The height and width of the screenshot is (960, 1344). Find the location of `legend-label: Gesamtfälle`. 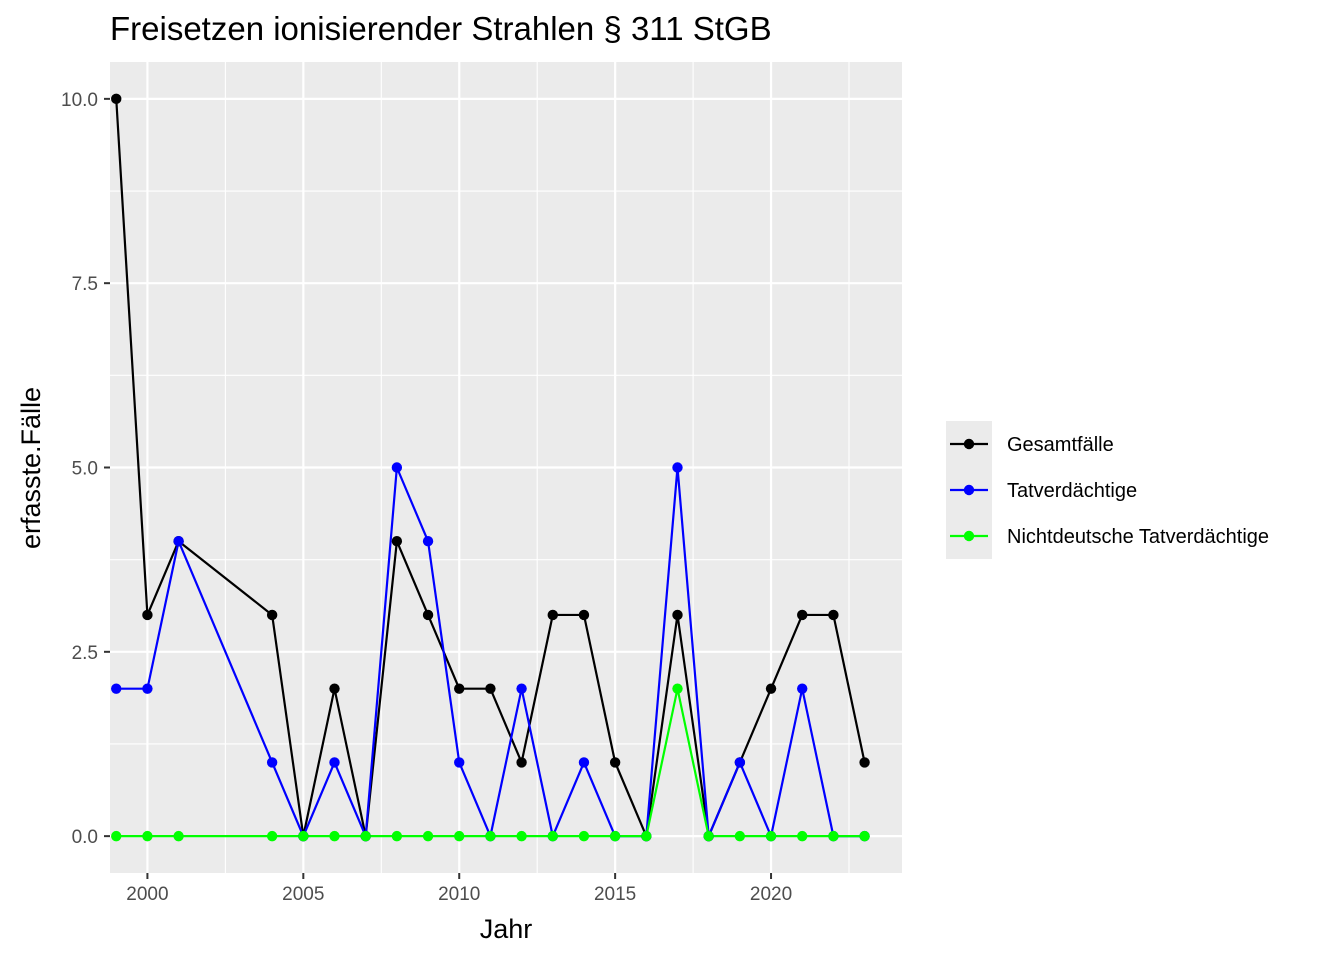

legend-label: Gesamtfälle is located at coordinates (1060, 445).